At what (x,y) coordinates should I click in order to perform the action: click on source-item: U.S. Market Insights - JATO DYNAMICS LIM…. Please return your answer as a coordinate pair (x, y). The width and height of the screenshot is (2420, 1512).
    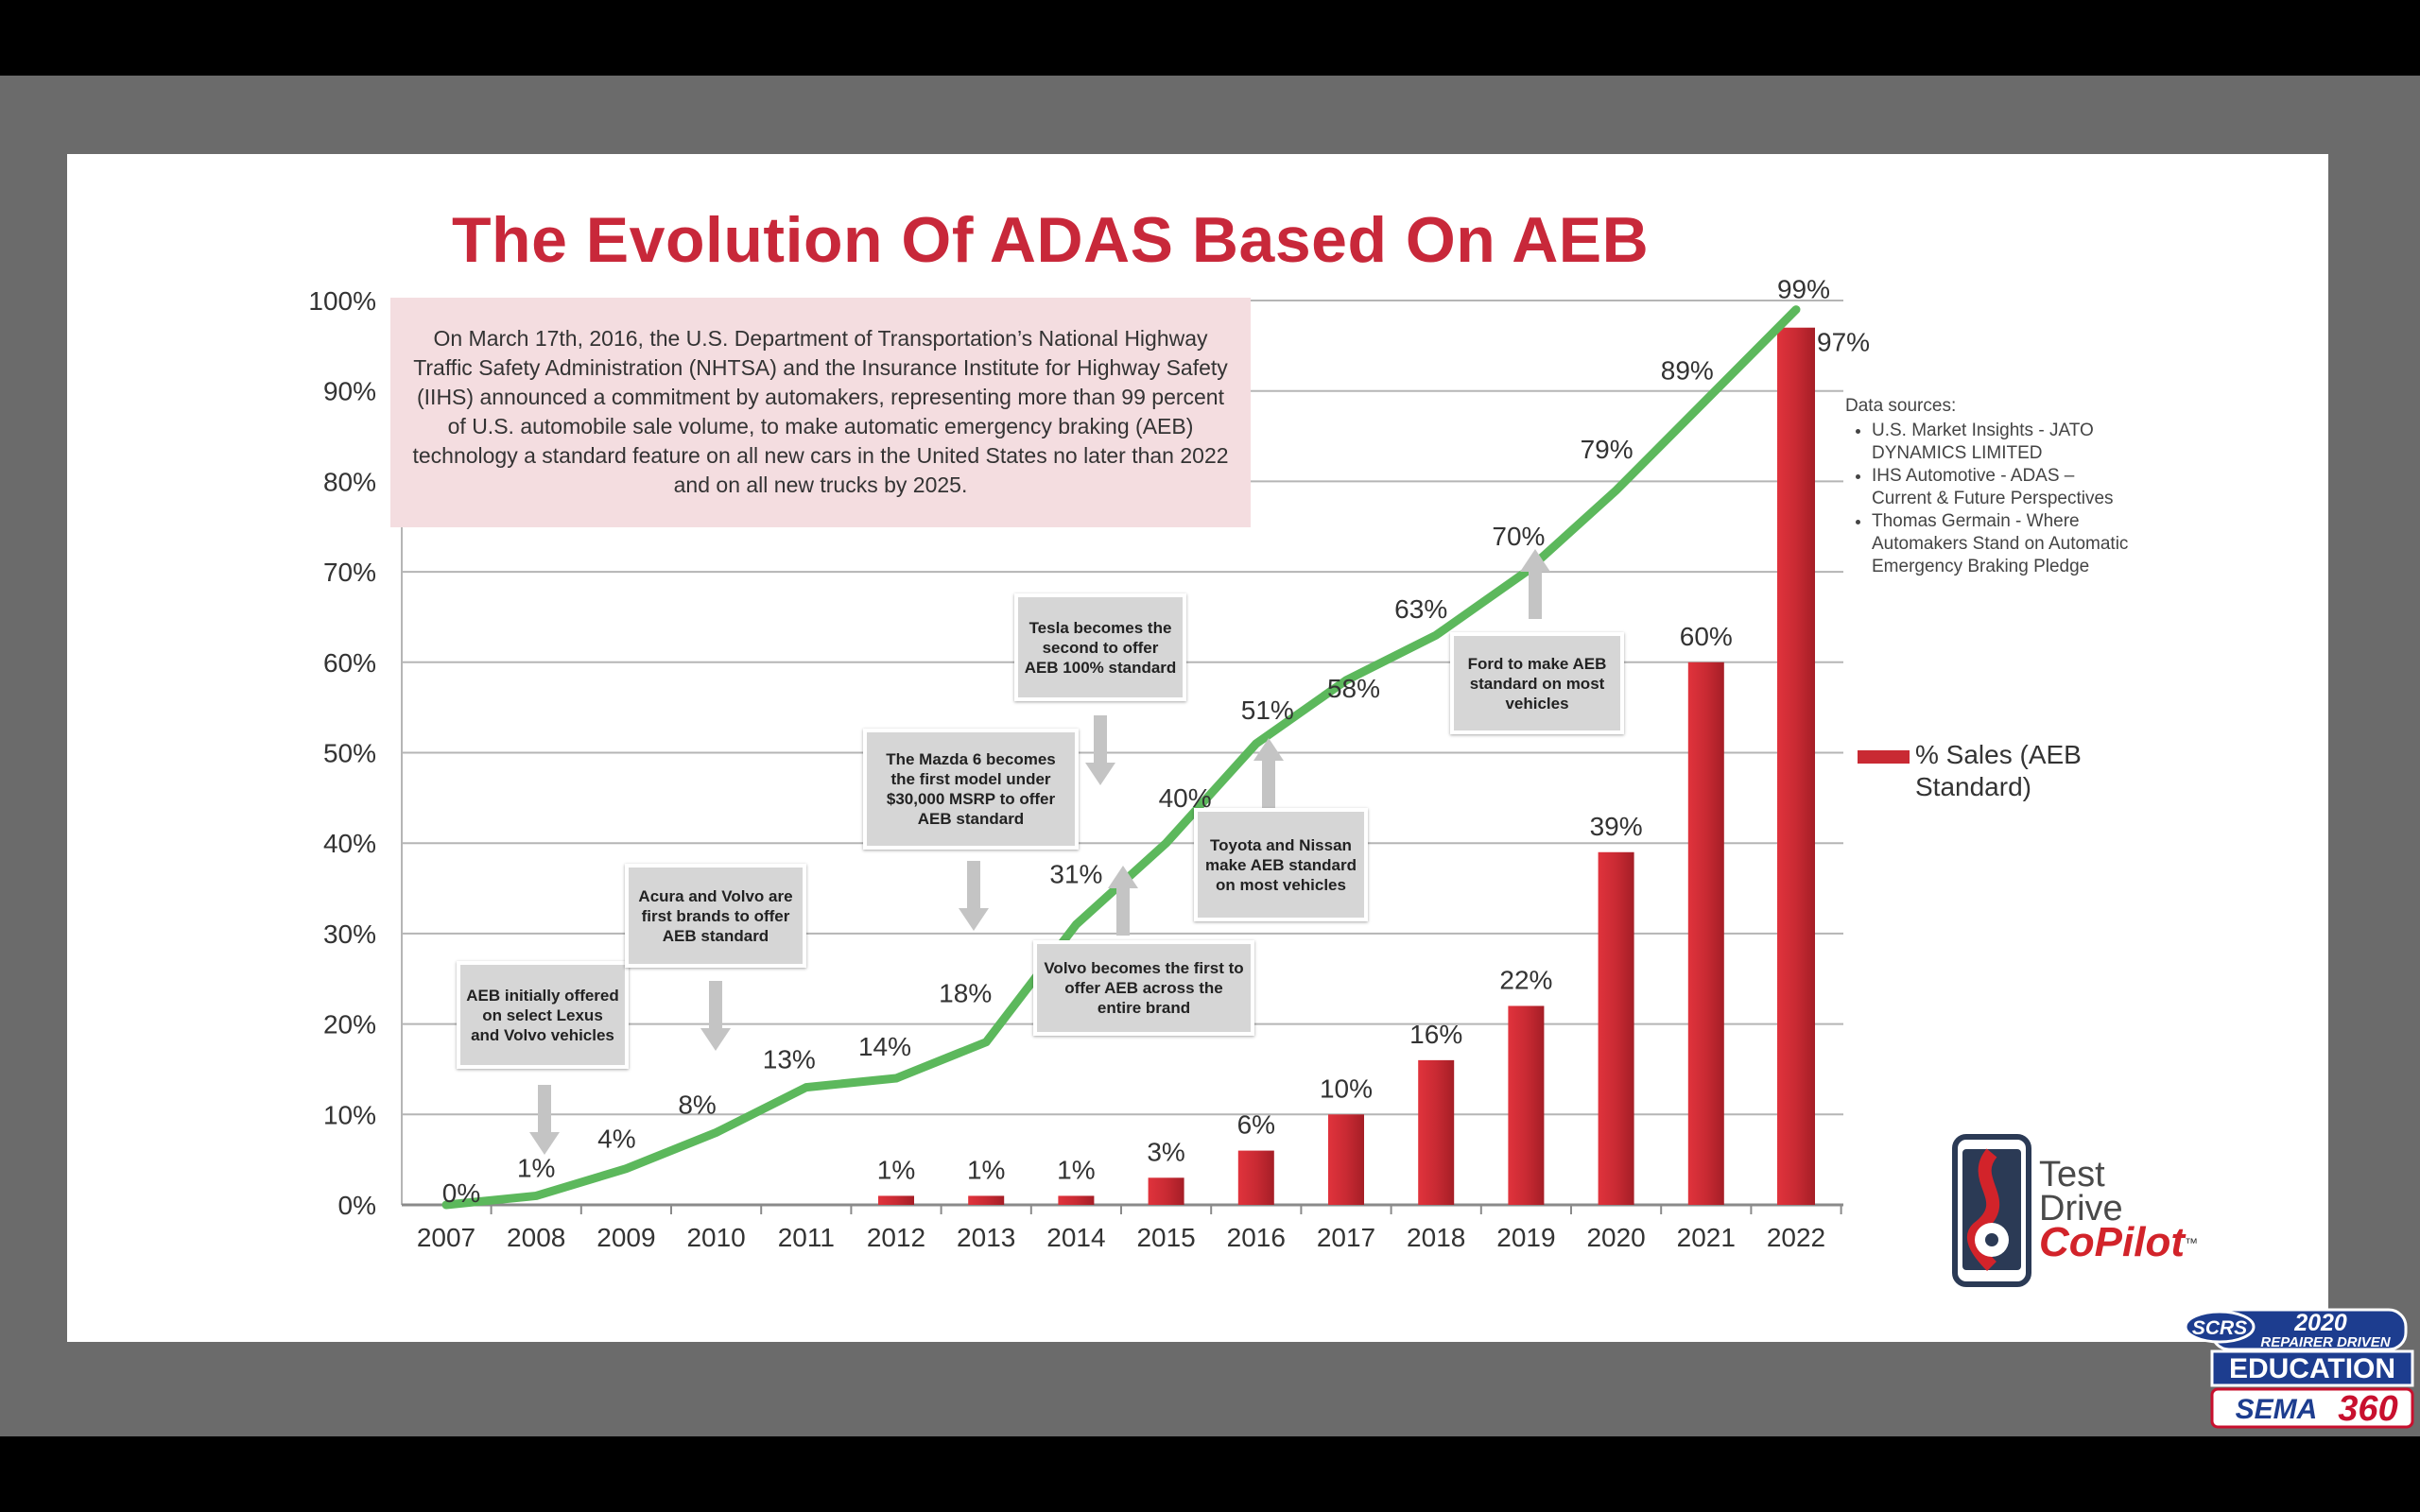
    Looking at the image, I should click on (2000, 442).